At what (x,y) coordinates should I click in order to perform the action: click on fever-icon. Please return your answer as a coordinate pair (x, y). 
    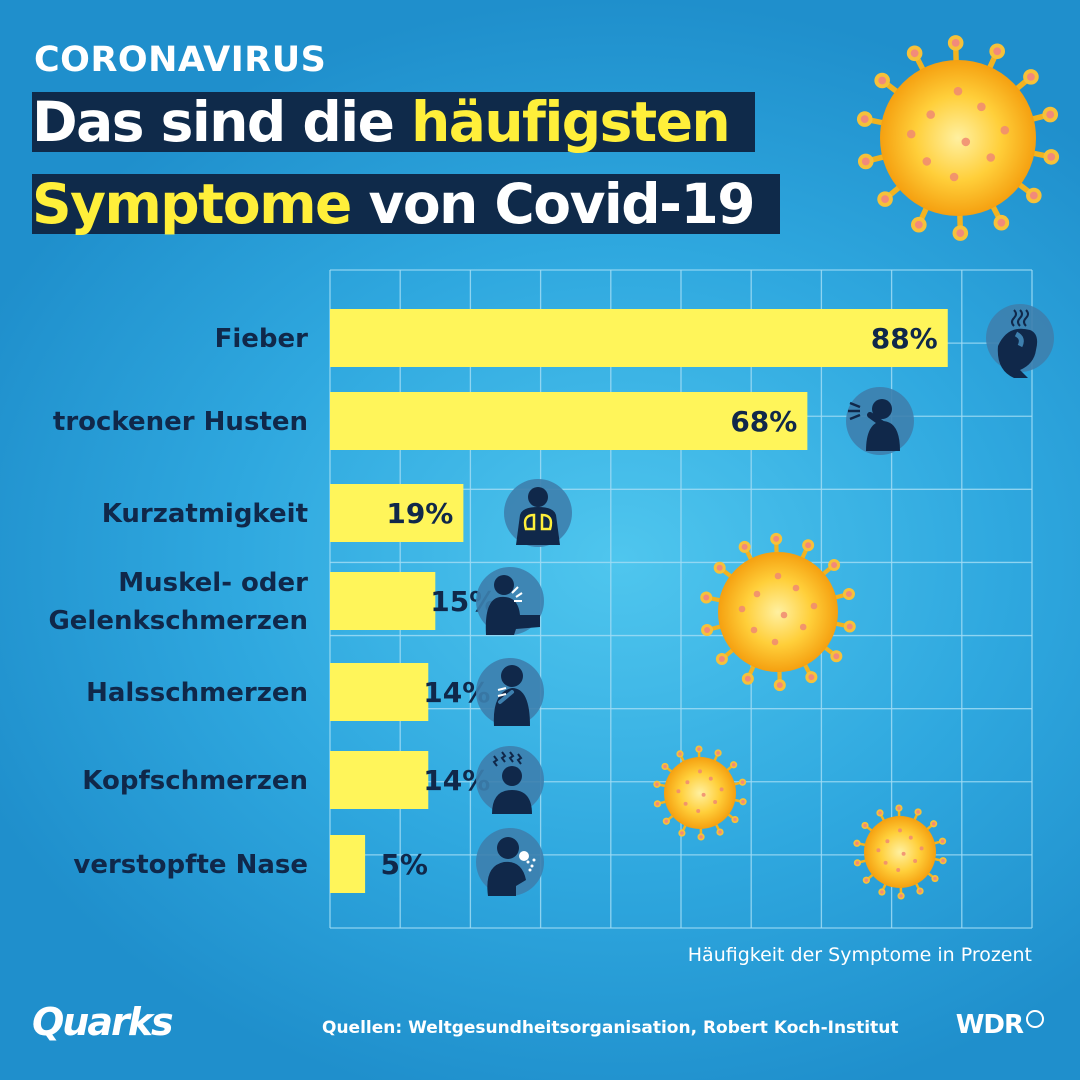
    Looking at the image, I should click on (1020, 341).